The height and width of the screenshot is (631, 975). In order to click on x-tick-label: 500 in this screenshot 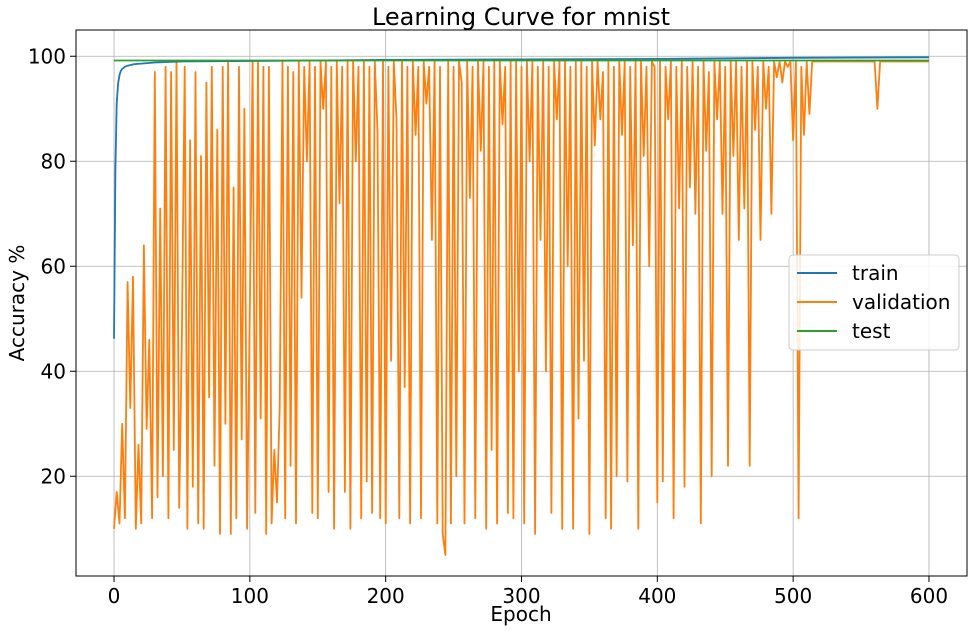, I will do `click(793, 596)`.